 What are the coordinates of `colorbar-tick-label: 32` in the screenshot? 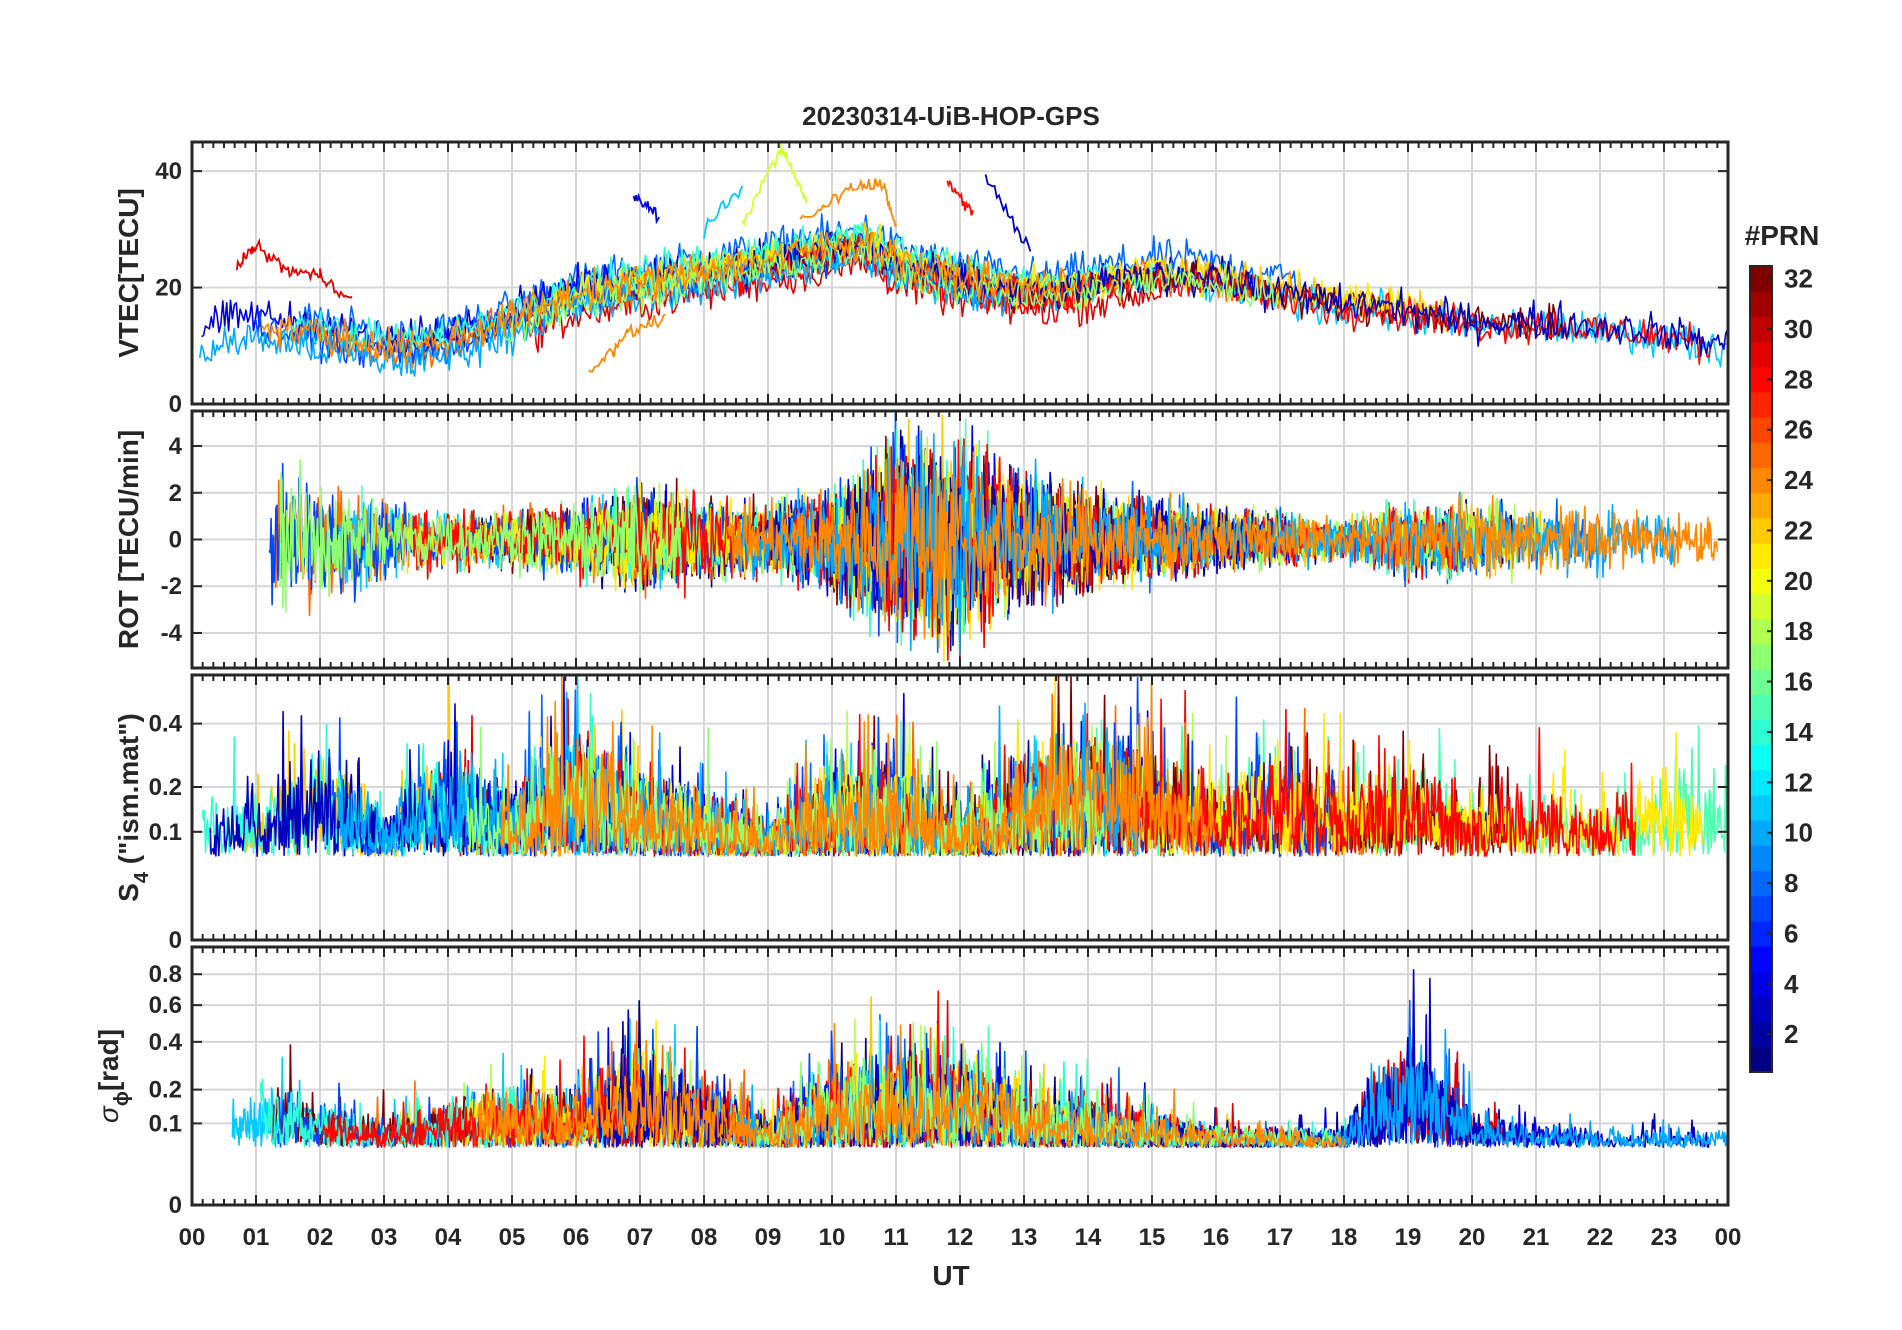 It's located at (1798, 279).